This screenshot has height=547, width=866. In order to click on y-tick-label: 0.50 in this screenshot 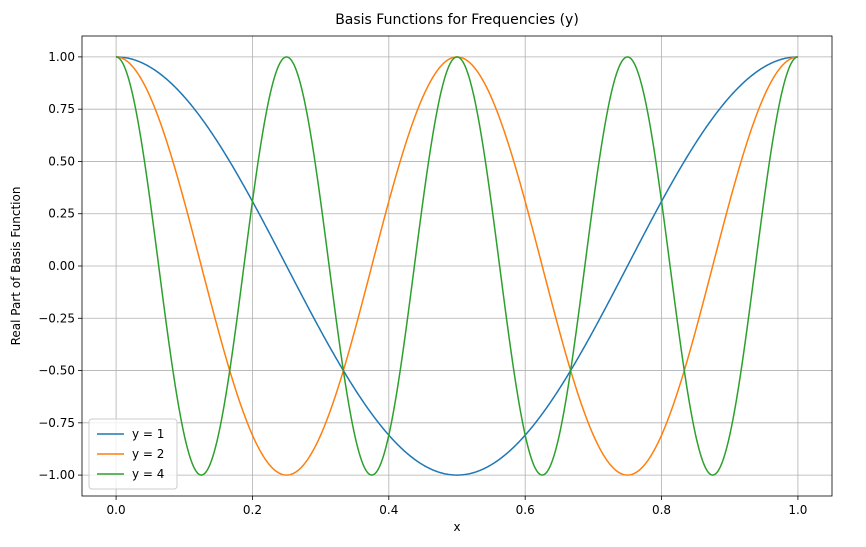, I will do `click(61, 161)`.